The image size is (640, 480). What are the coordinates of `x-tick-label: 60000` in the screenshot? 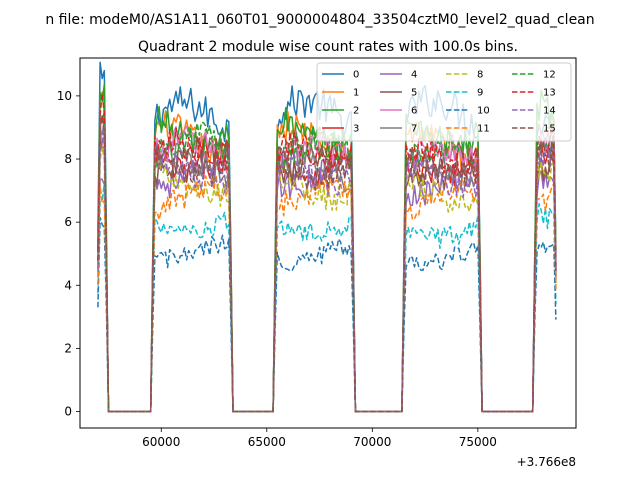 It's located at (161, 442).